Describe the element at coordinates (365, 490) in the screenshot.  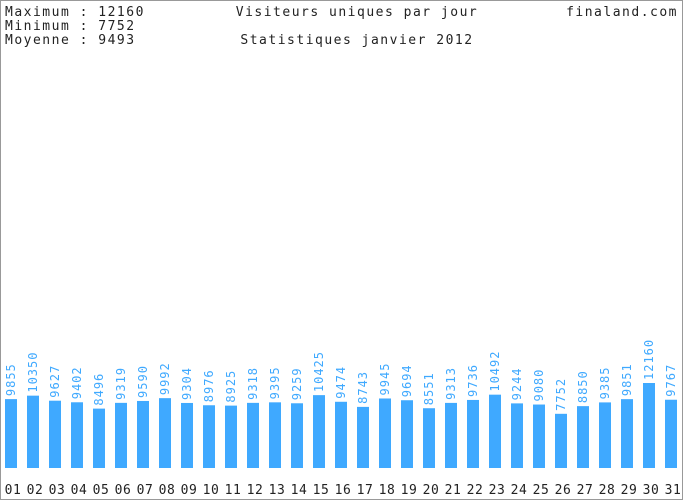
I see `x-tick-label: 17` at that location.